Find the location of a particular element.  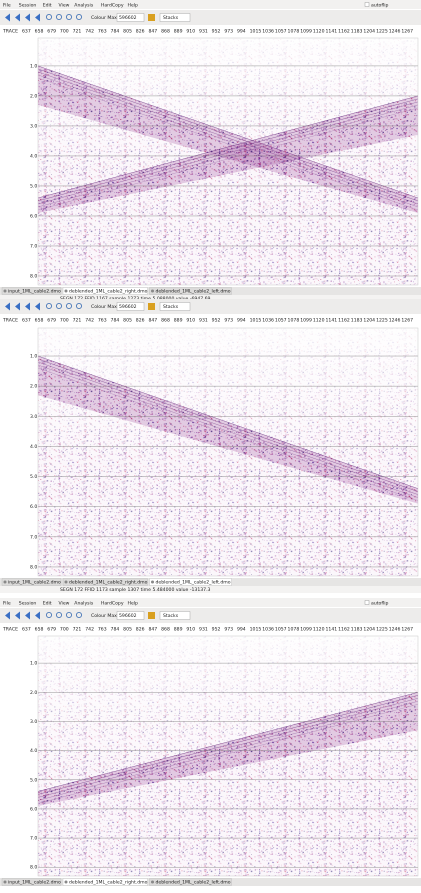

status-bar is located at coordinates (210, 589).